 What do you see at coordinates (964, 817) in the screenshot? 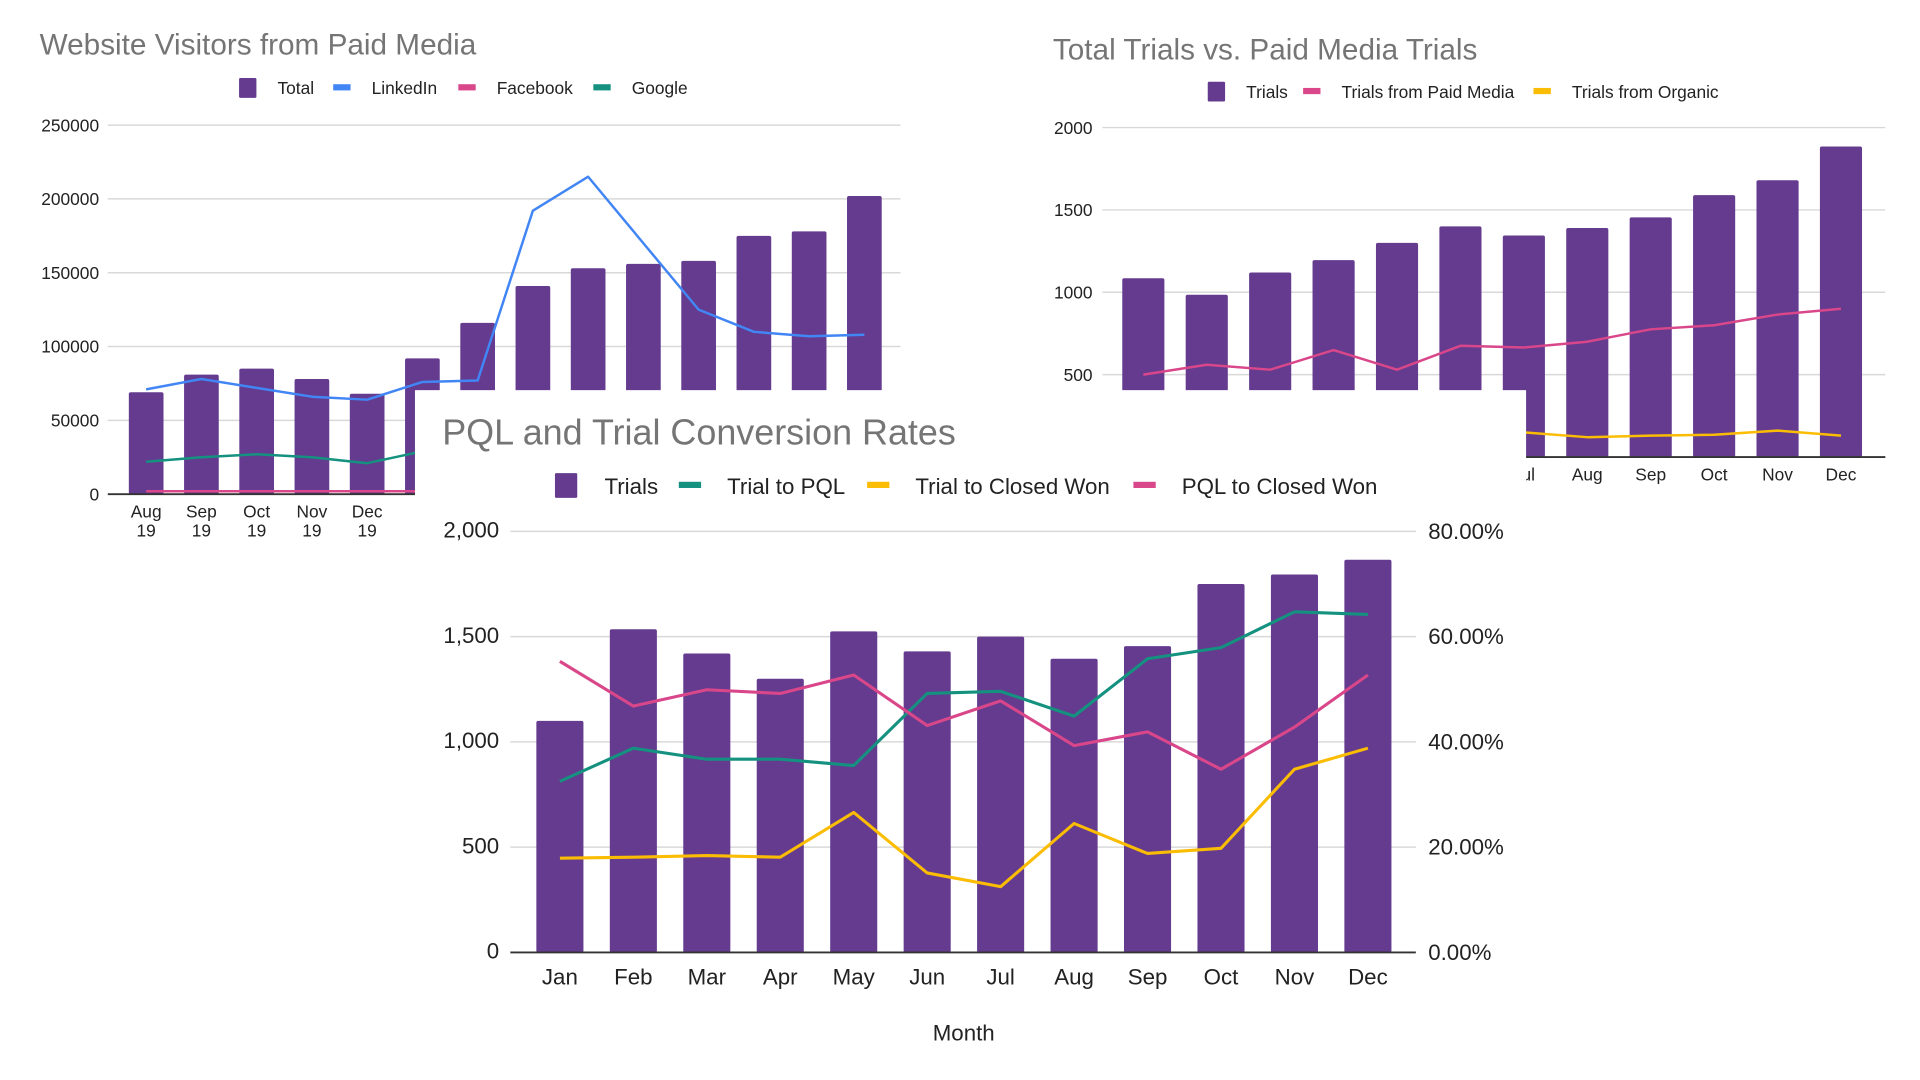
I see `line-trial-to-closed-won` at bounding box center [964, 817].